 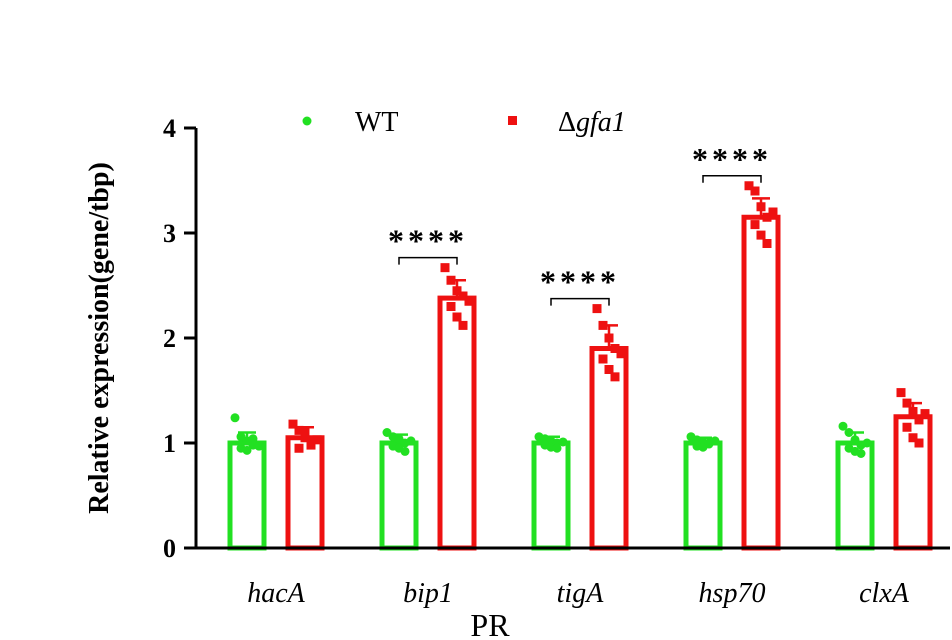 What do you see at coordinates (99, 338) in the screenshot?
I see `y-axis-label: Relative expression(gene/tbp)` at bounding box center [99, 338].